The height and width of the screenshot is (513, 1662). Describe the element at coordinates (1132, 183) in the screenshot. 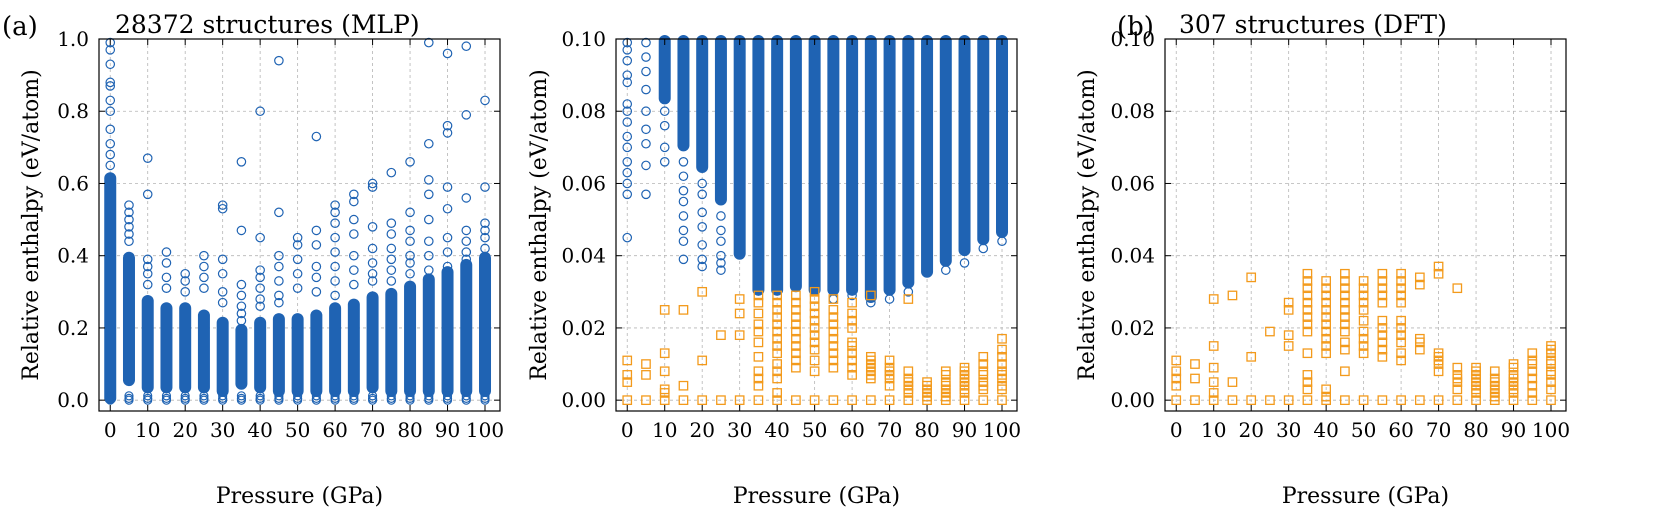

I see `y-tick-label: 0.06` at that location.